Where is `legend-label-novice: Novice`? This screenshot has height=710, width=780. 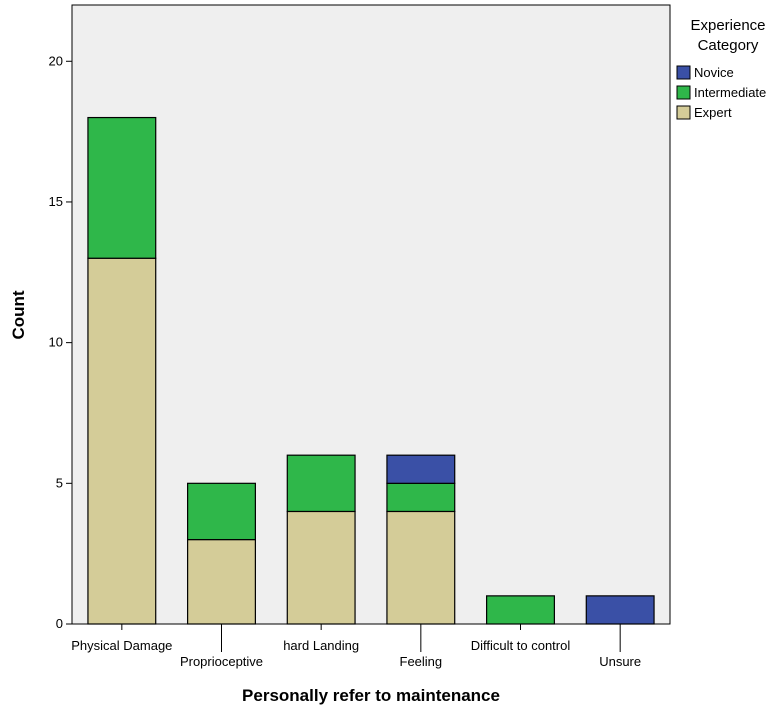
legend-label-novice: Novice is located at coordinates (714, 72).